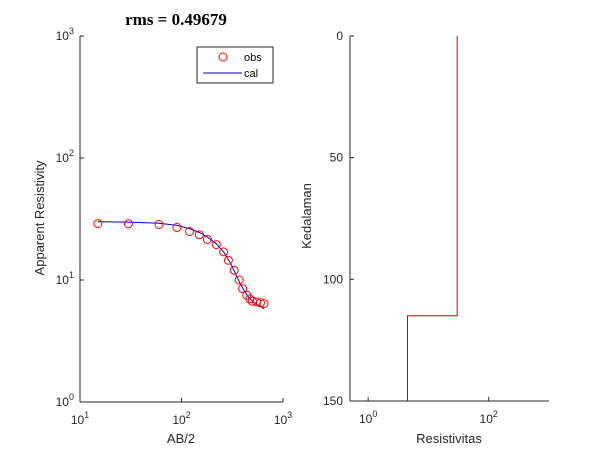 Image resolution: width=607 pixels, height=453 pixels. I want to click on legend: obs cal, so click(235, 65).